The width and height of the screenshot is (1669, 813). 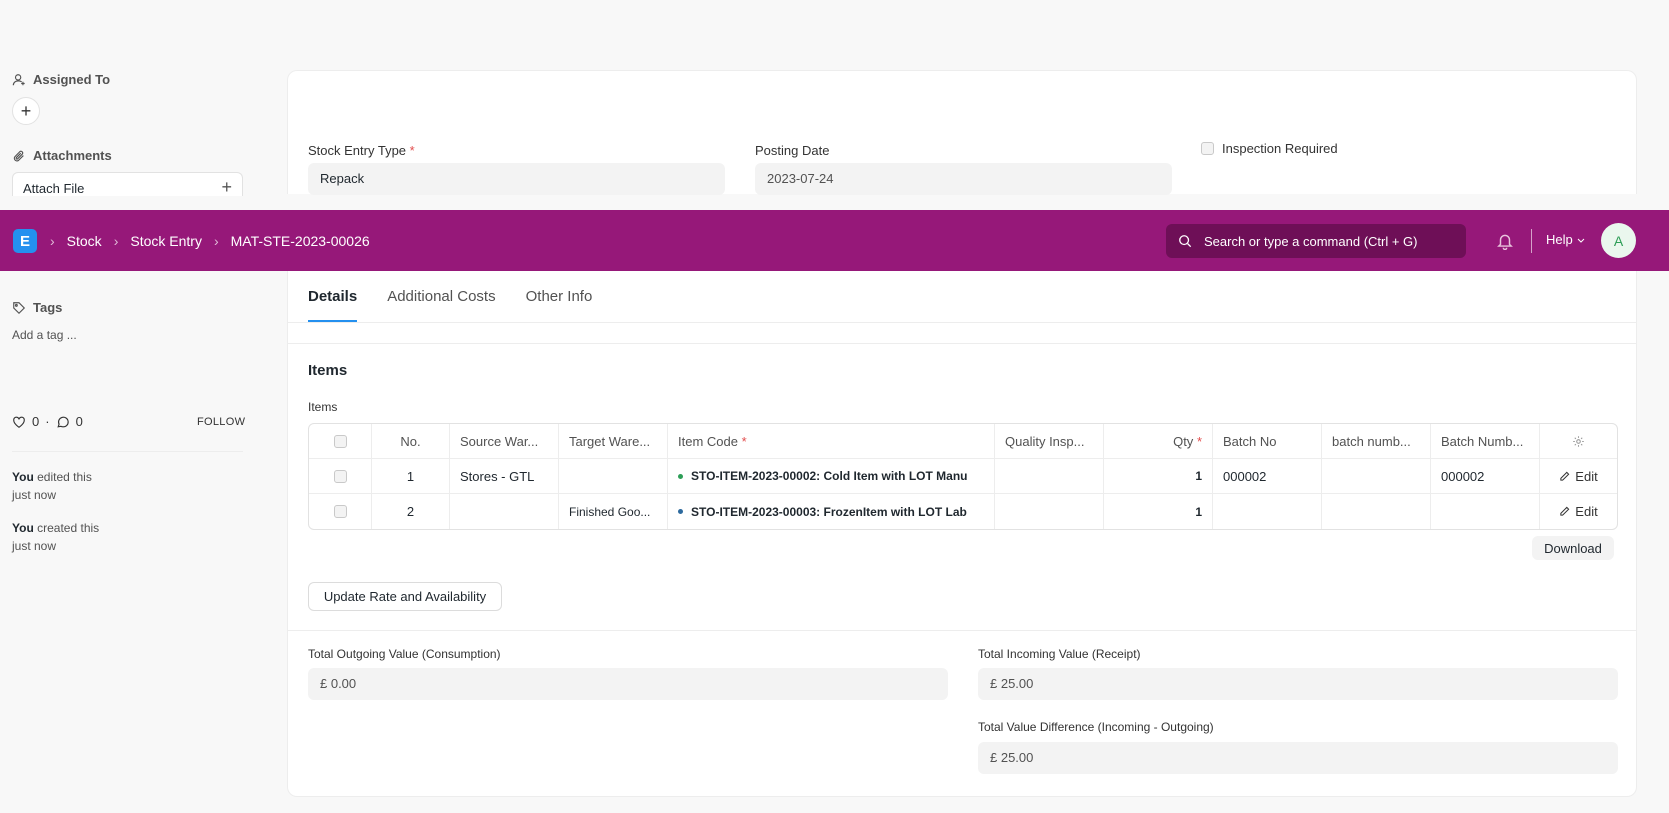 What do you see at coordinates (1298, 758) in the screenshot?
I see `total-difference-value: £ 25.00` at bounding box center [1298, 758].